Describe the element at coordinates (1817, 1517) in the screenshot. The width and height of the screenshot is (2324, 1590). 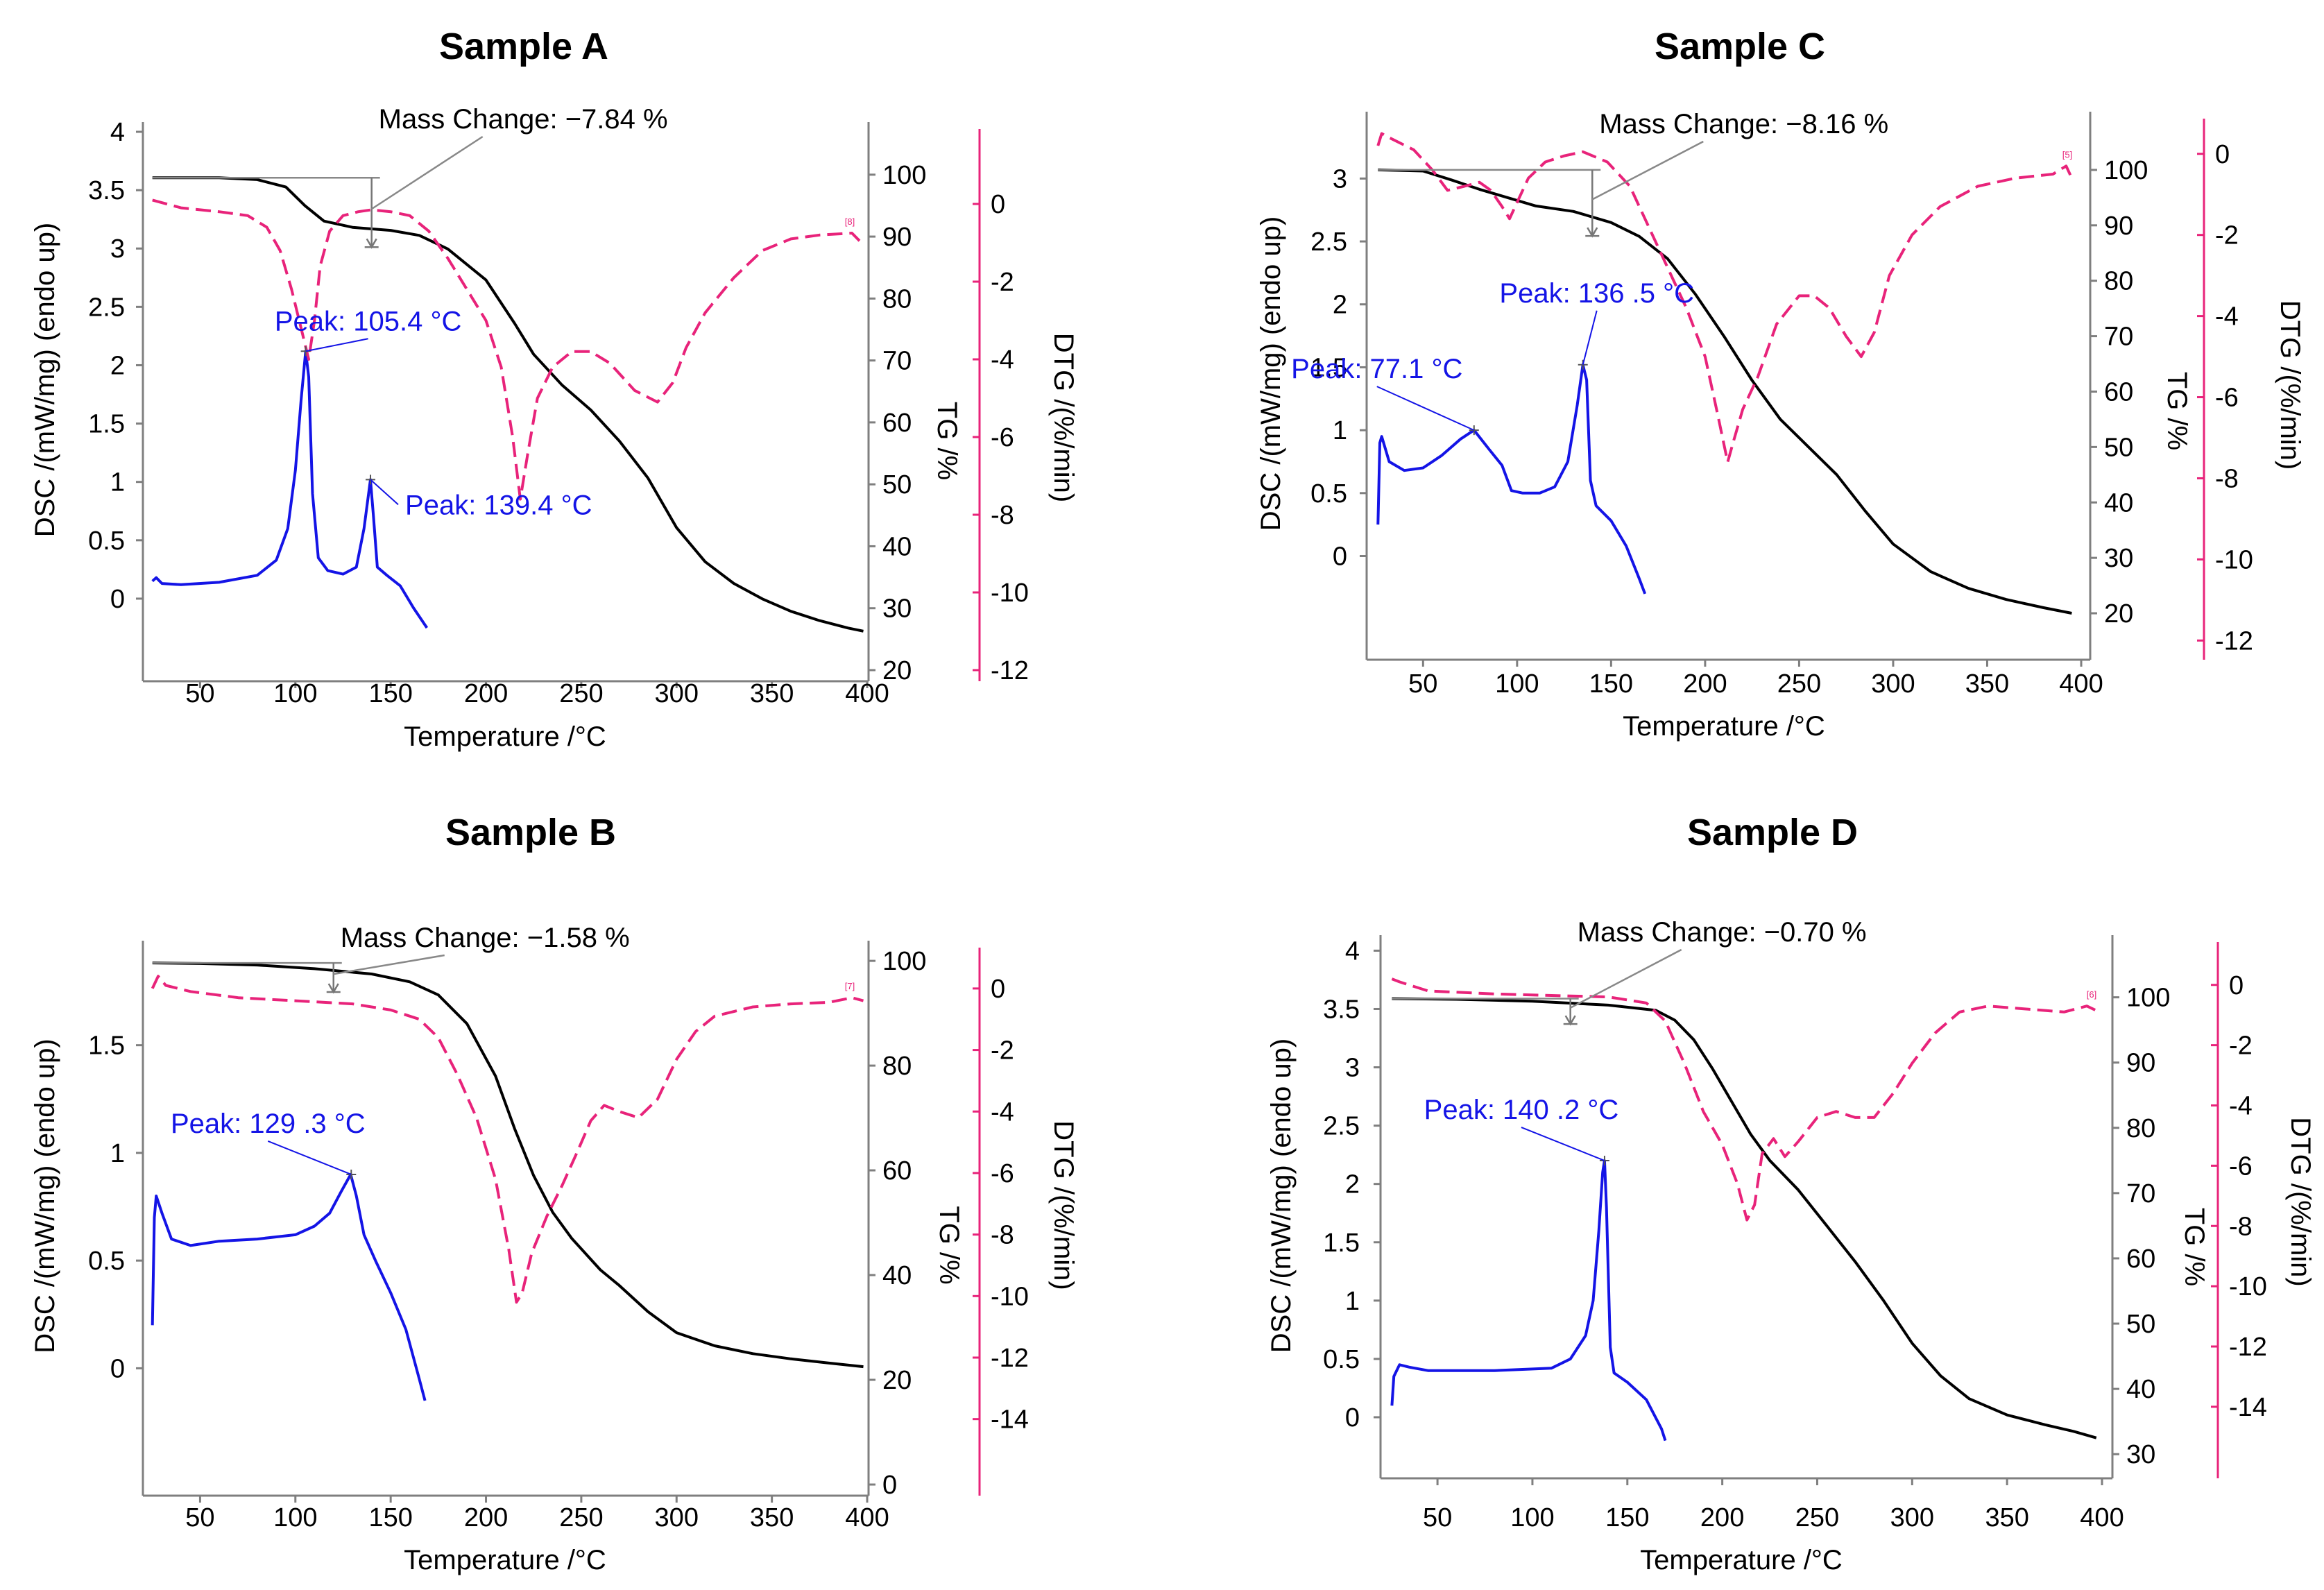
I see `x-tick-label: 250` at that location.